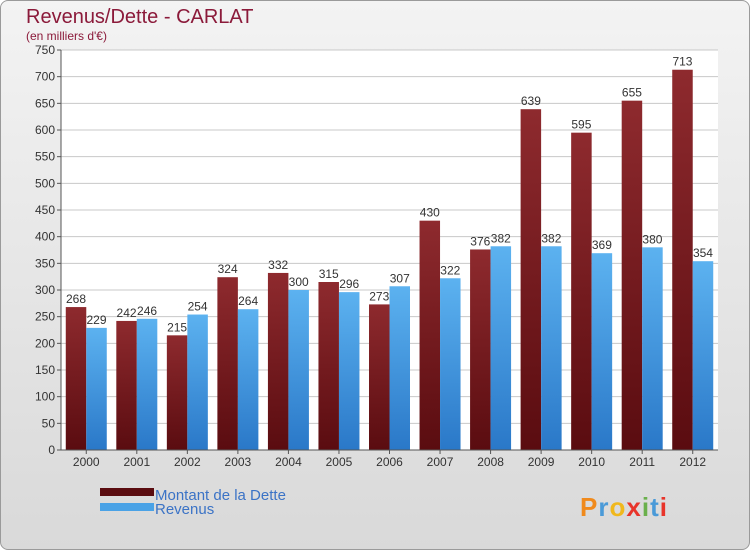  Describe the element at coordinates (45, 397) in the screenshot. I see `y-tick-label: 100` at that location.